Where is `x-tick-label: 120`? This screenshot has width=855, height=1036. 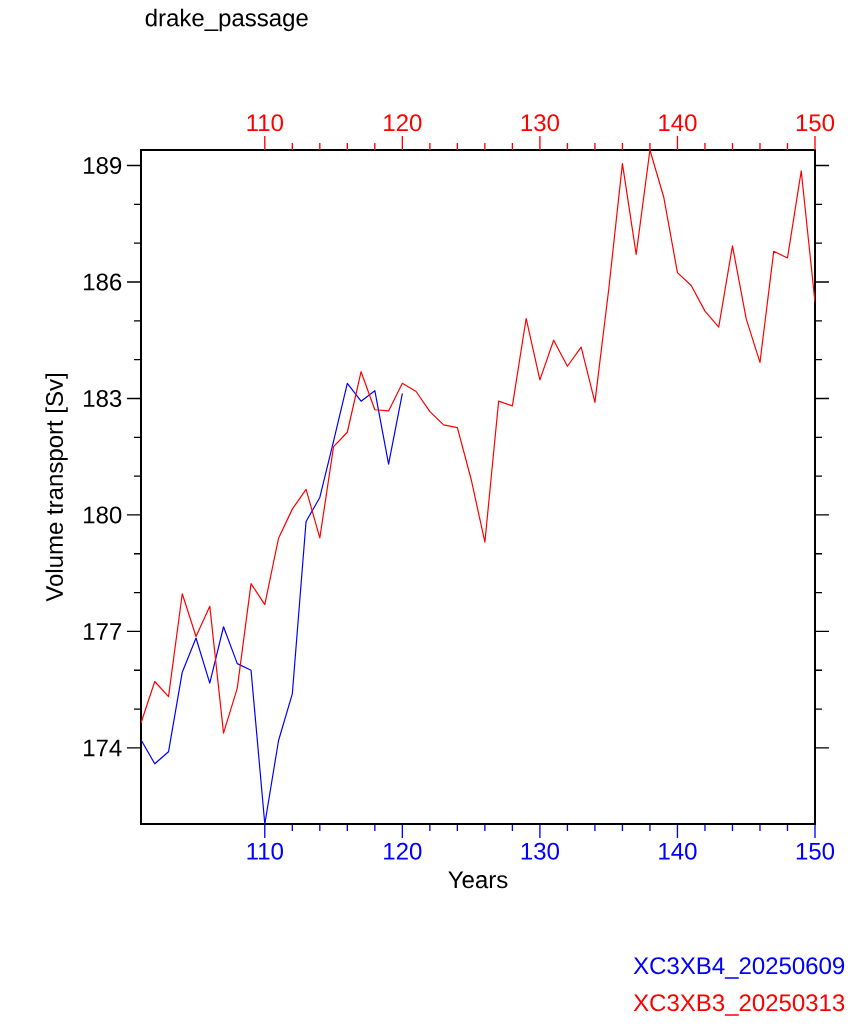 x-tick-label: 120 is located at coordinates (403, 851).